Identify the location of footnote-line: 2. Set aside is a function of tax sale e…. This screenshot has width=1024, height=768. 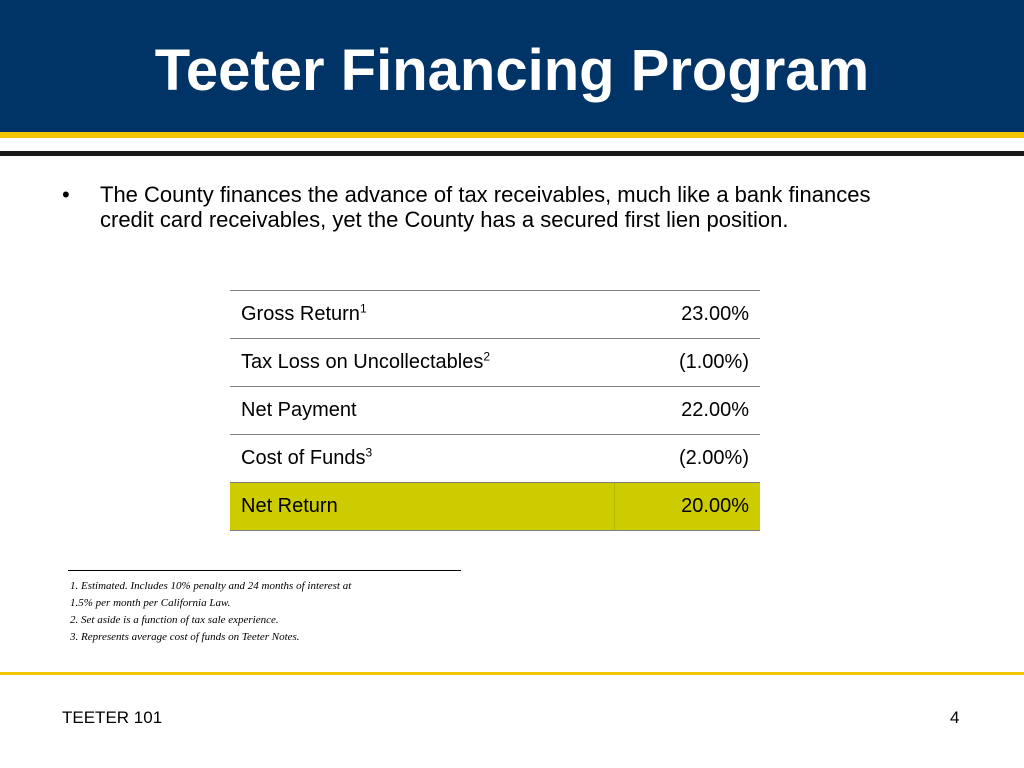
(174, 620).